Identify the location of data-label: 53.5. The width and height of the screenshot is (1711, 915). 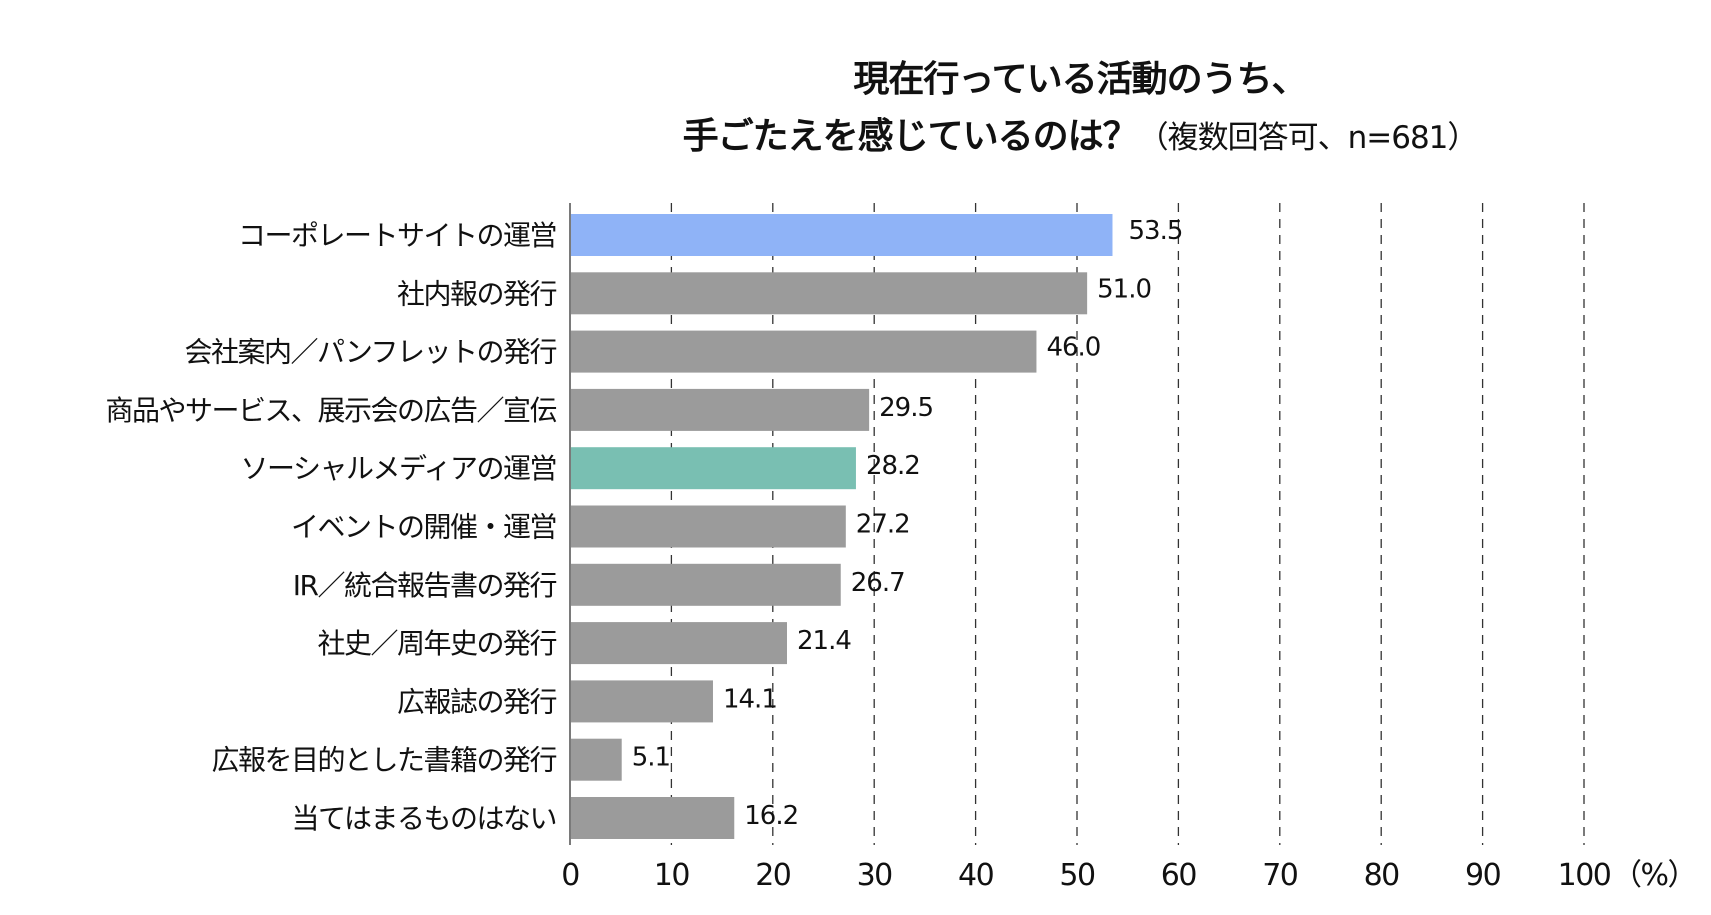
(1155, 231).